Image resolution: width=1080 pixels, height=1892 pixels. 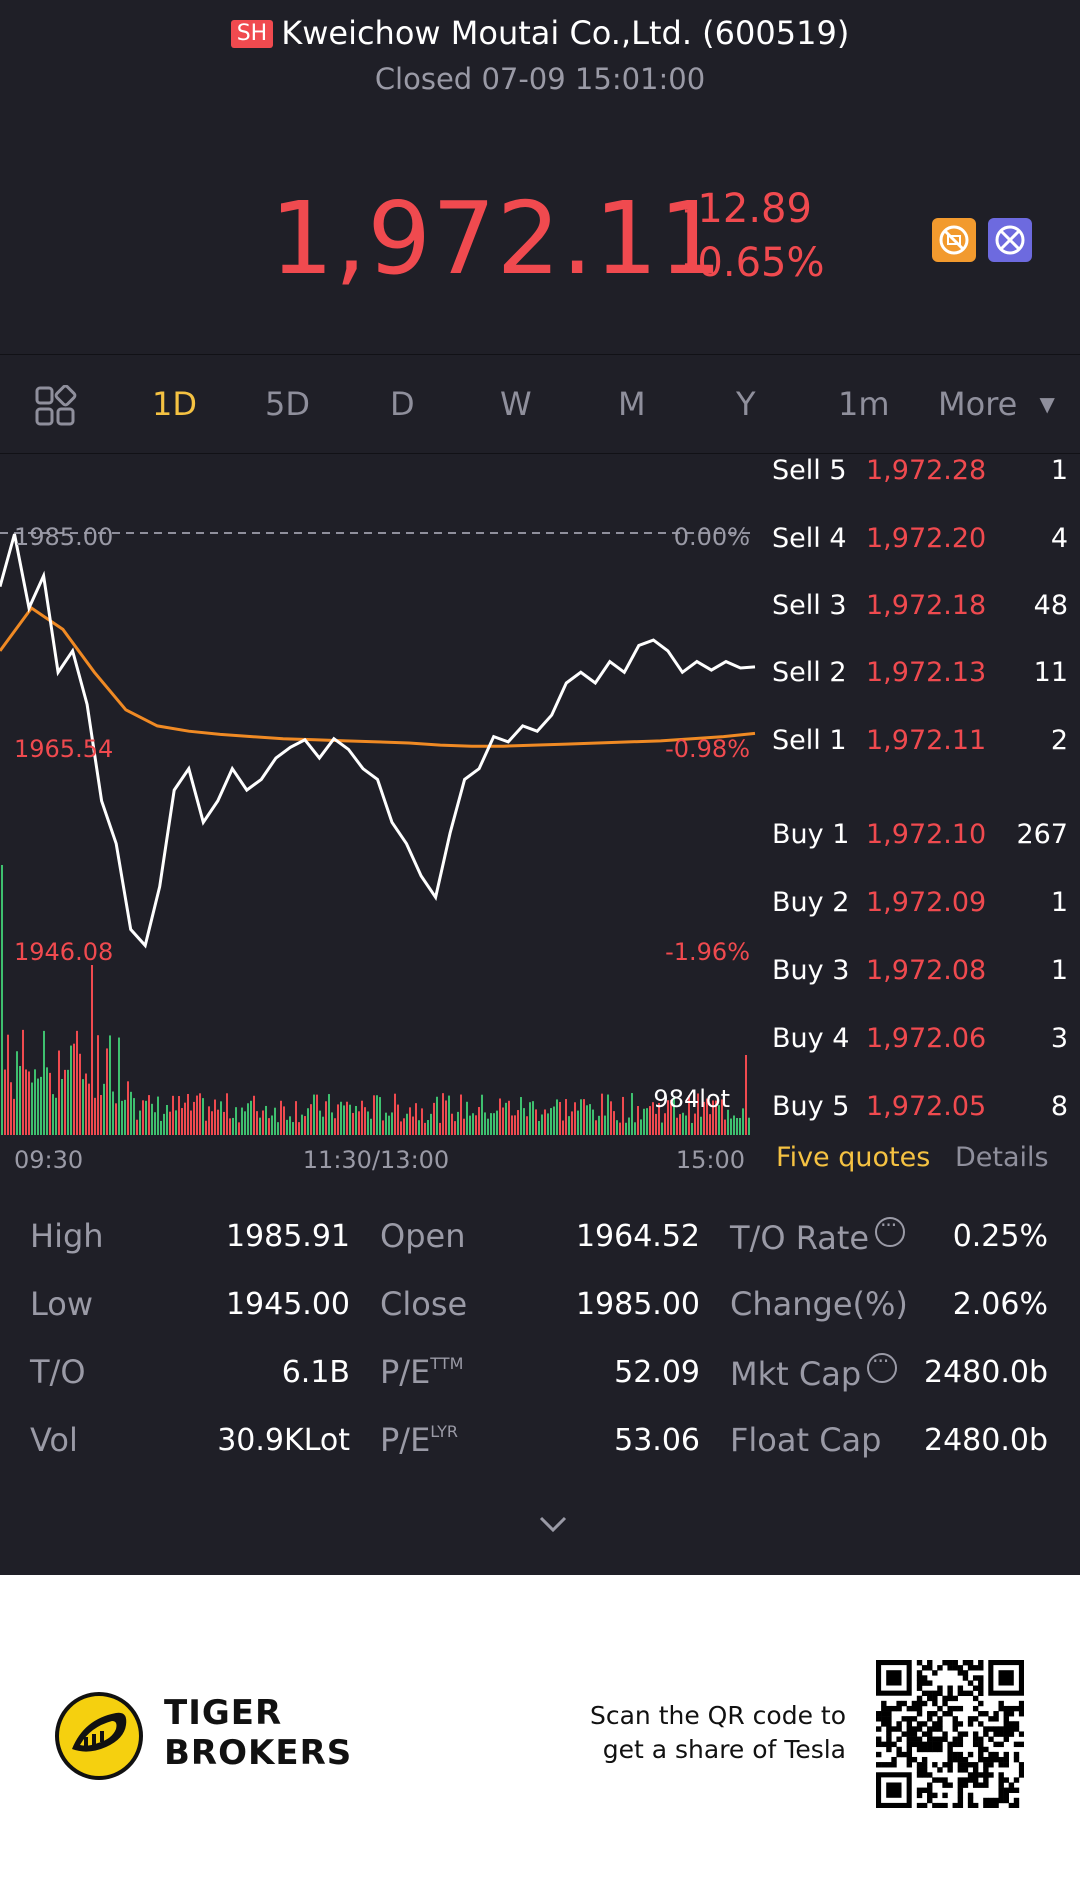 What do you see at coordinates (540, 79) in the screenshot?
I see `market-status: Closed 07-09 15:01:00` at bounding box center [540, 79].